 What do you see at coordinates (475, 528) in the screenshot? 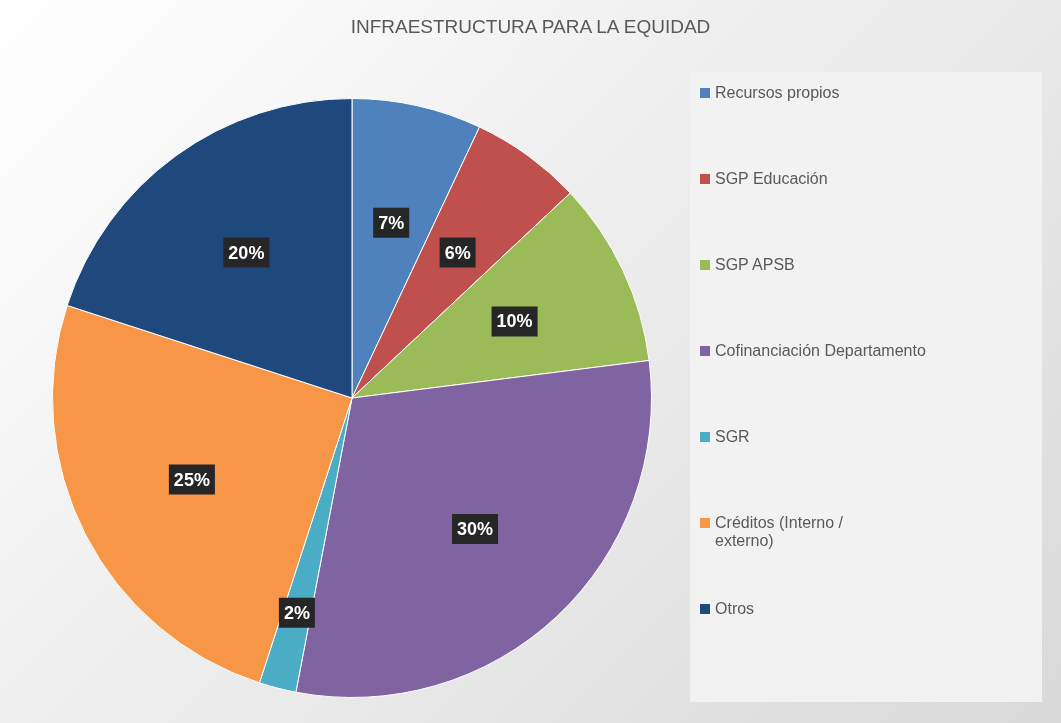
I see `data-label: 30%` at bounding box center [475, 528].